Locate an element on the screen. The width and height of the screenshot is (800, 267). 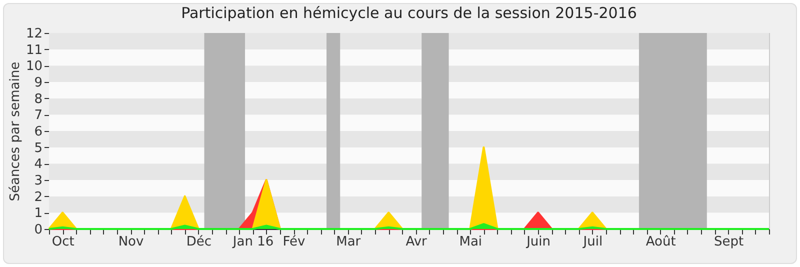
y-tick-label: 3 is located at coordinates (38, 181).